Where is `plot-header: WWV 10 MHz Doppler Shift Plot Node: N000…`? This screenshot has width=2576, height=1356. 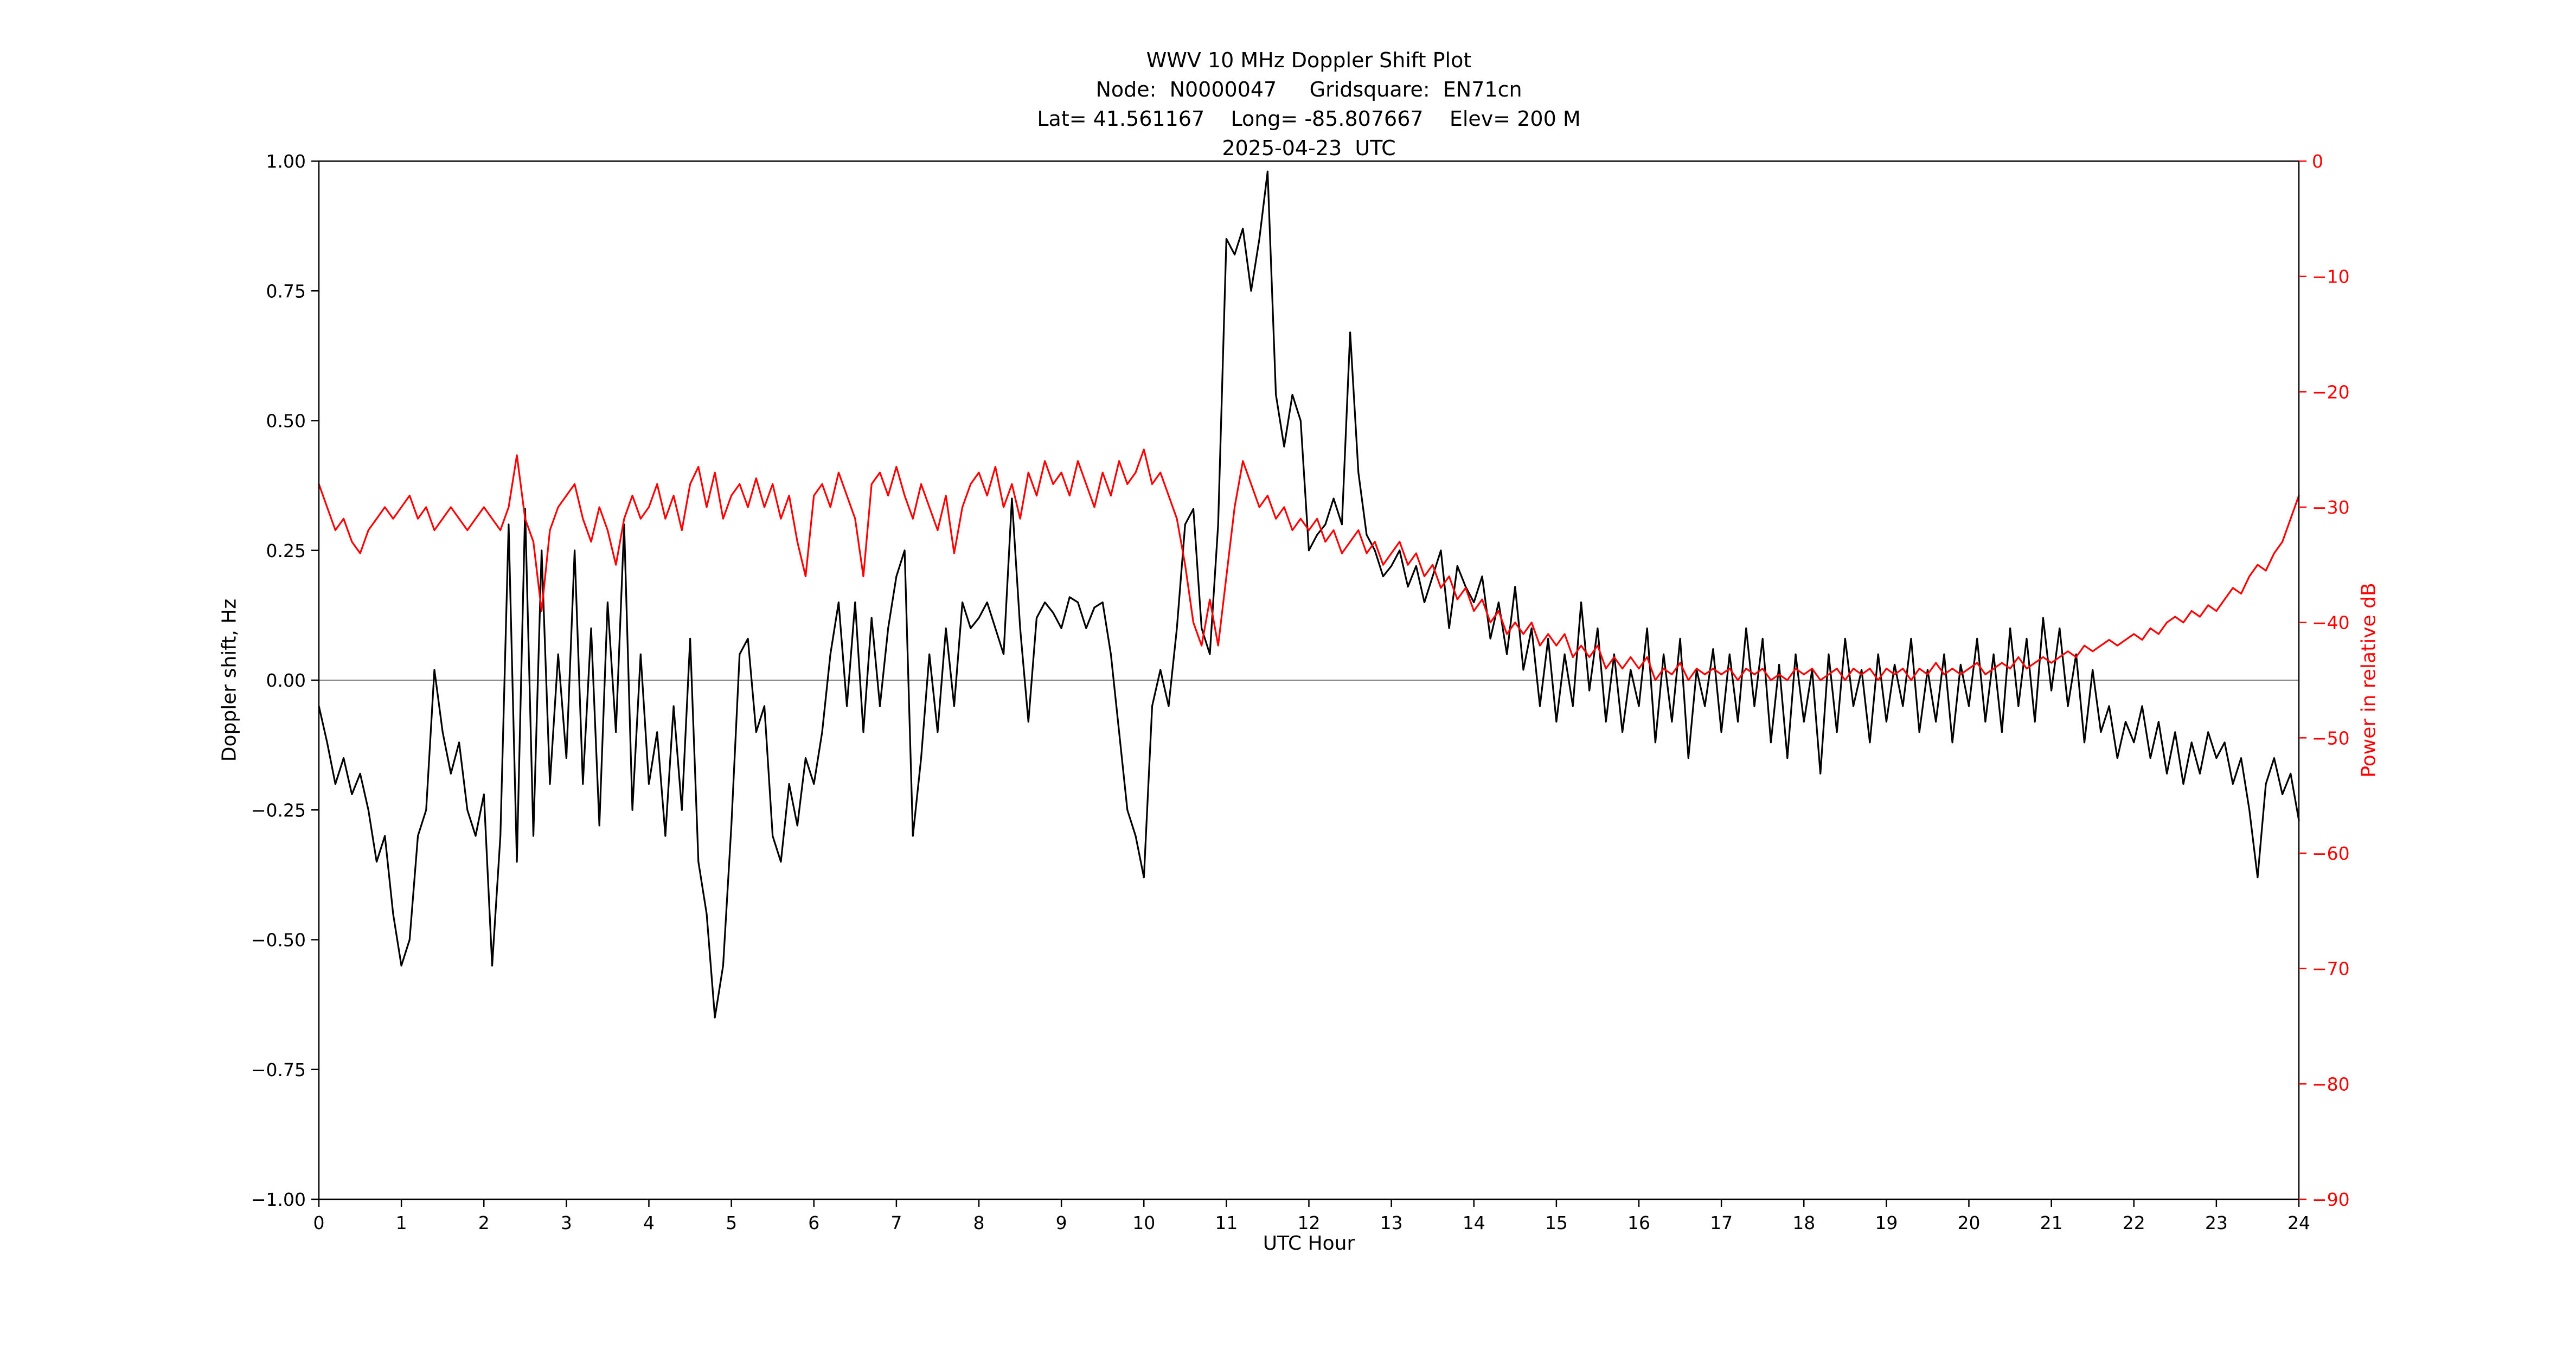 plot-header: WWV 10 MHz Doppler Shift Plot Node: N000… is located at coordinates (1309, 104).